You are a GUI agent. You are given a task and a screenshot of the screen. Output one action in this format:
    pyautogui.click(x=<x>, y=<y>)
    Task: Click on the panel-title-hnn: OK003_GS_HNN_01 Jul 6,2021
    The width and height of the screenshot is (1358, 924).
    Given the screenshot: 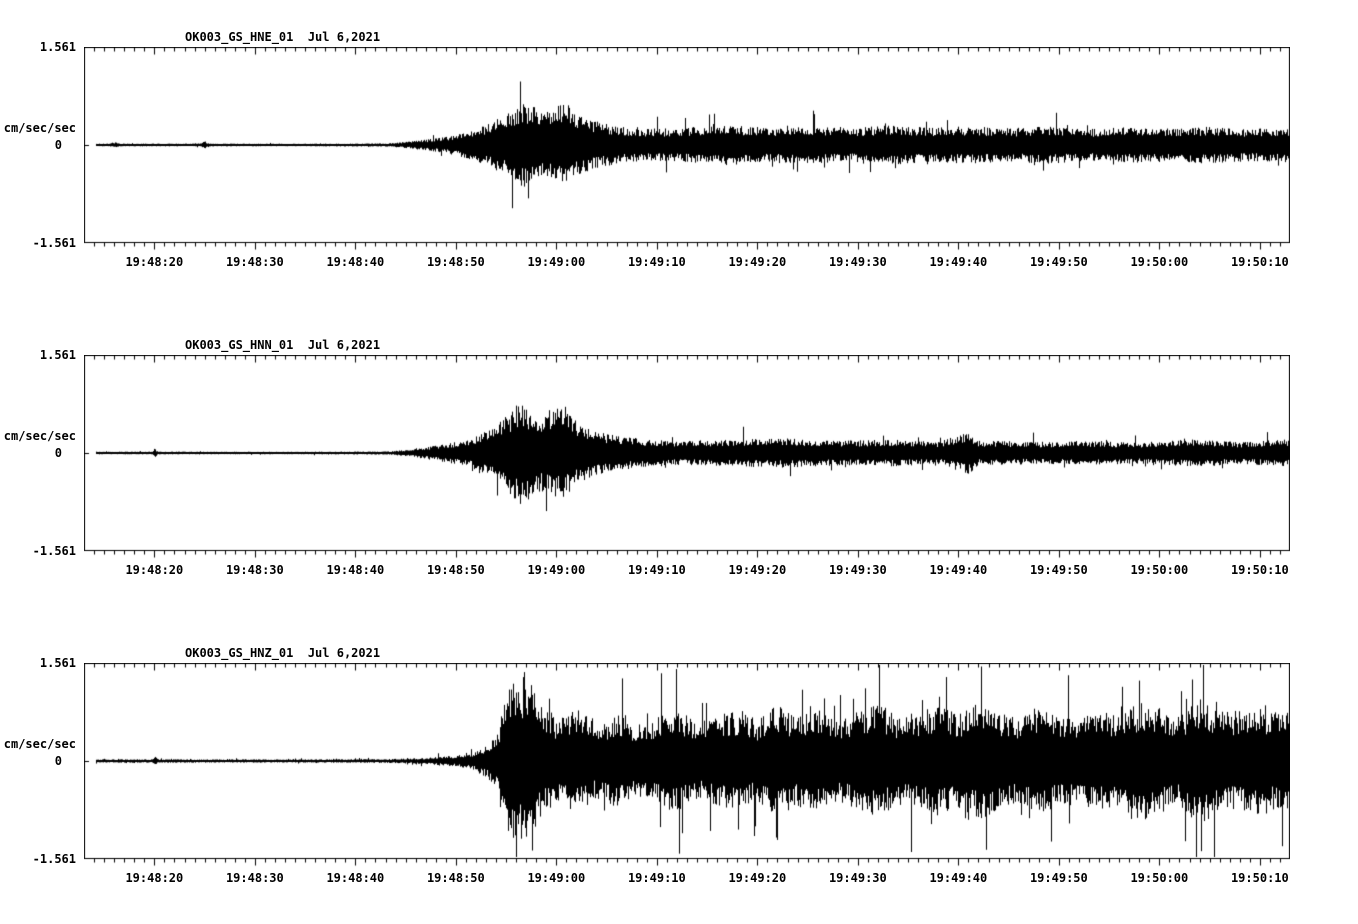 What is the action you would take?
    pyautogui.click(x=283, y=345)
    